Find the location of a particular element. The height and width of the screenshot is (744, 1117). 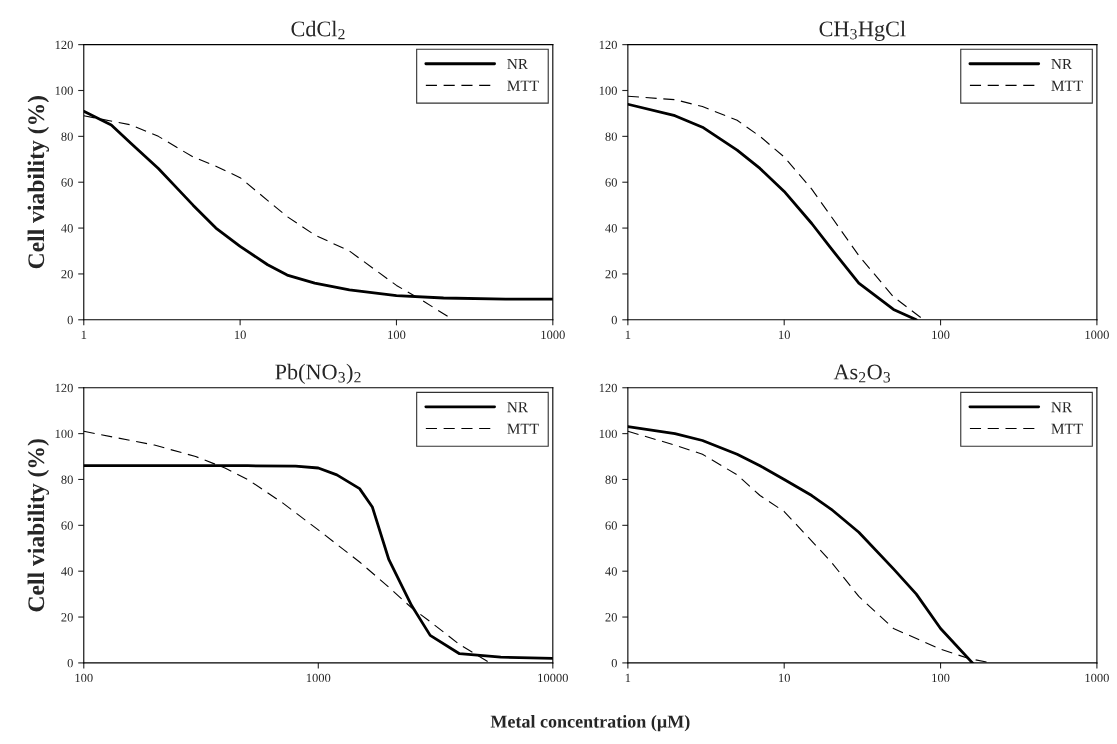

chart-title: CH$_{3}$HgCl is located at coordinates (862, 30).